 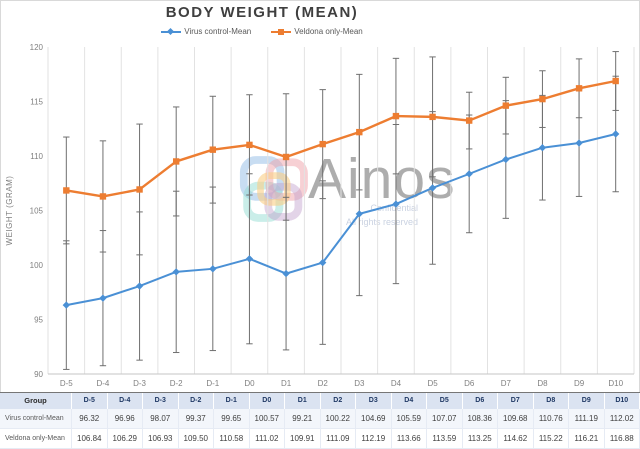 I want to click on x-axis-tick-label: D-1, so click(x=212, y=383).